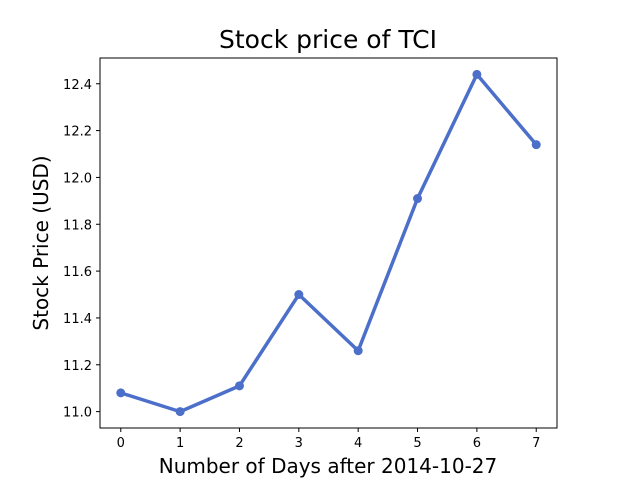  What do you see at coordinates (299, 443) in the screenshot?
I see `x-tick-label: 3` at bounding box center [299, 443].